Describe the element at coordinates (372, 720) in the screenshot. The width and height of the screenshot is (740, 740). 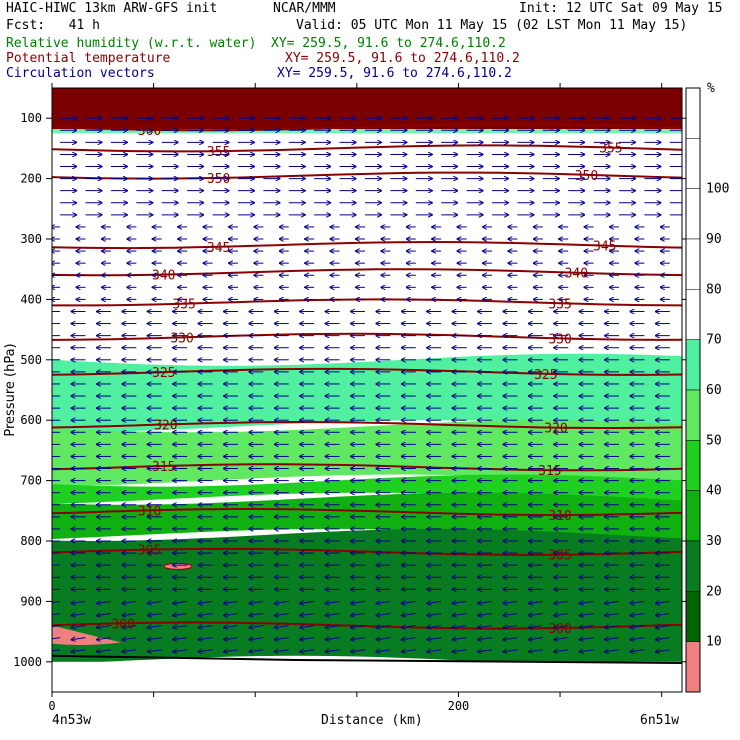
I see `x-axis-label: Distance (km)` at that location.